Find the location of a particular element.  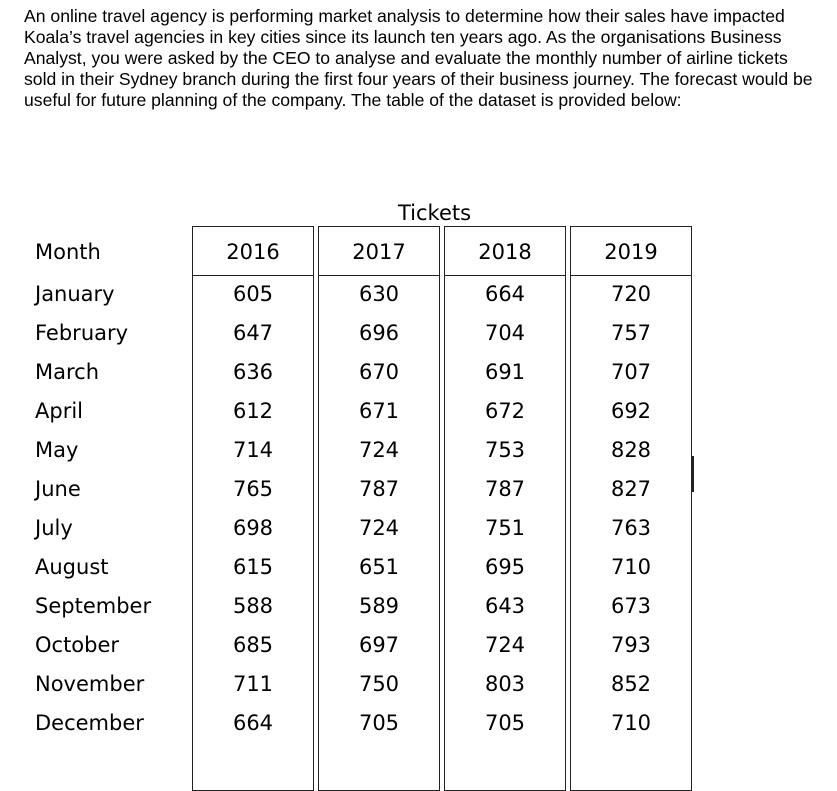

ticket-value: 636 is located at coordinates (253, 372).